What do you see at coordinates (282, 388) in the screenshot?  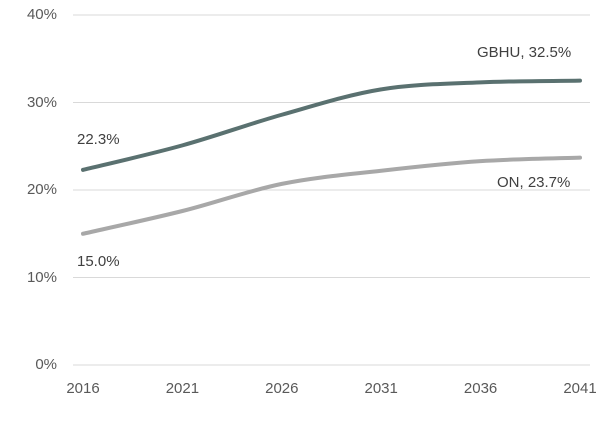 I see `x-axis-tick-label: 2026` at bounding box center [282, 388].